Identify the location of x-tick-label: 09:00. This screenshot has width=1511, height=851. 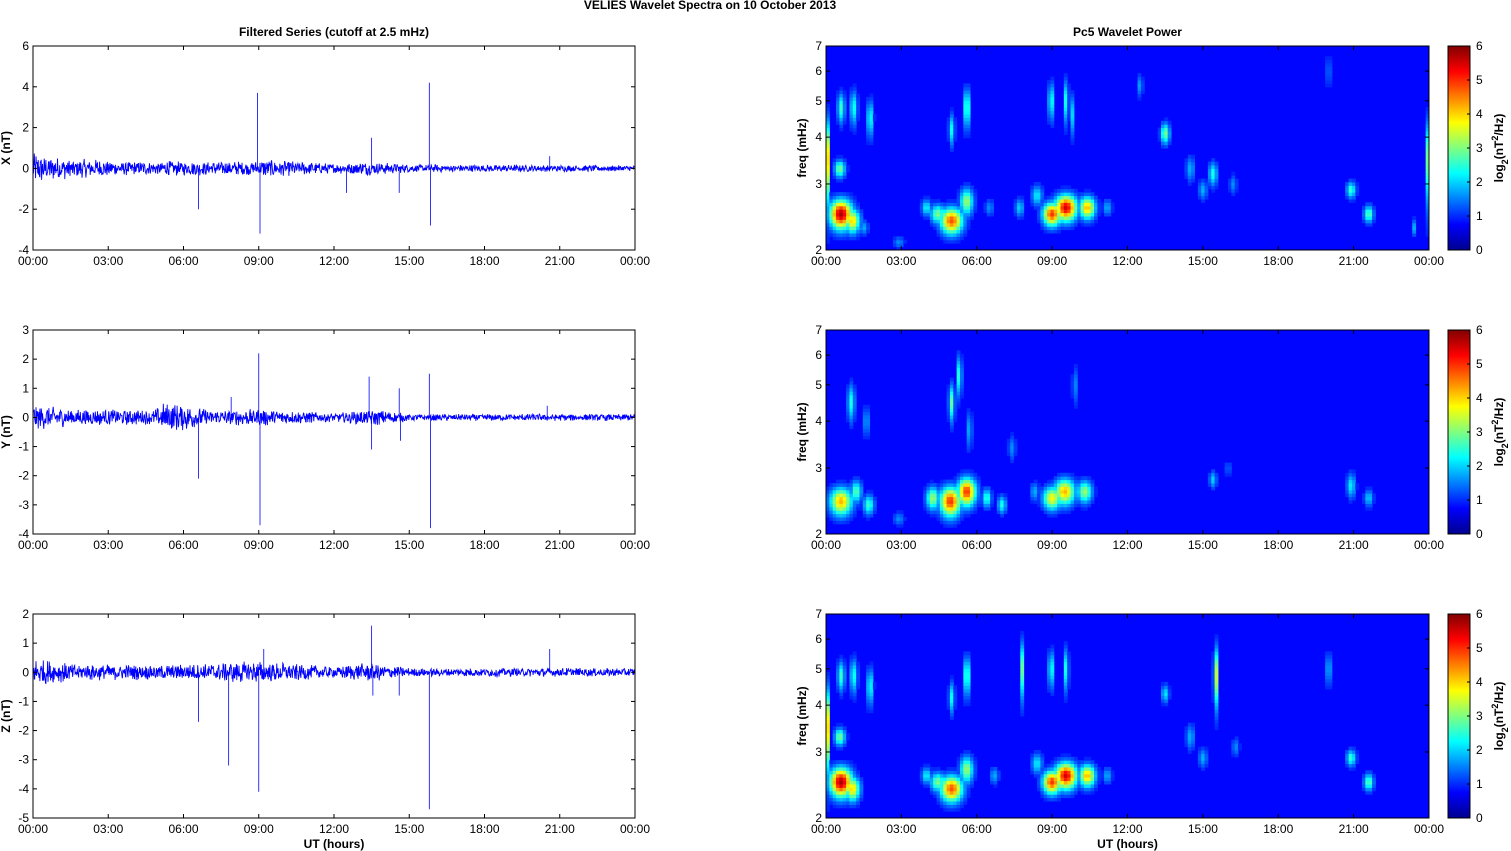
(1052, 545).